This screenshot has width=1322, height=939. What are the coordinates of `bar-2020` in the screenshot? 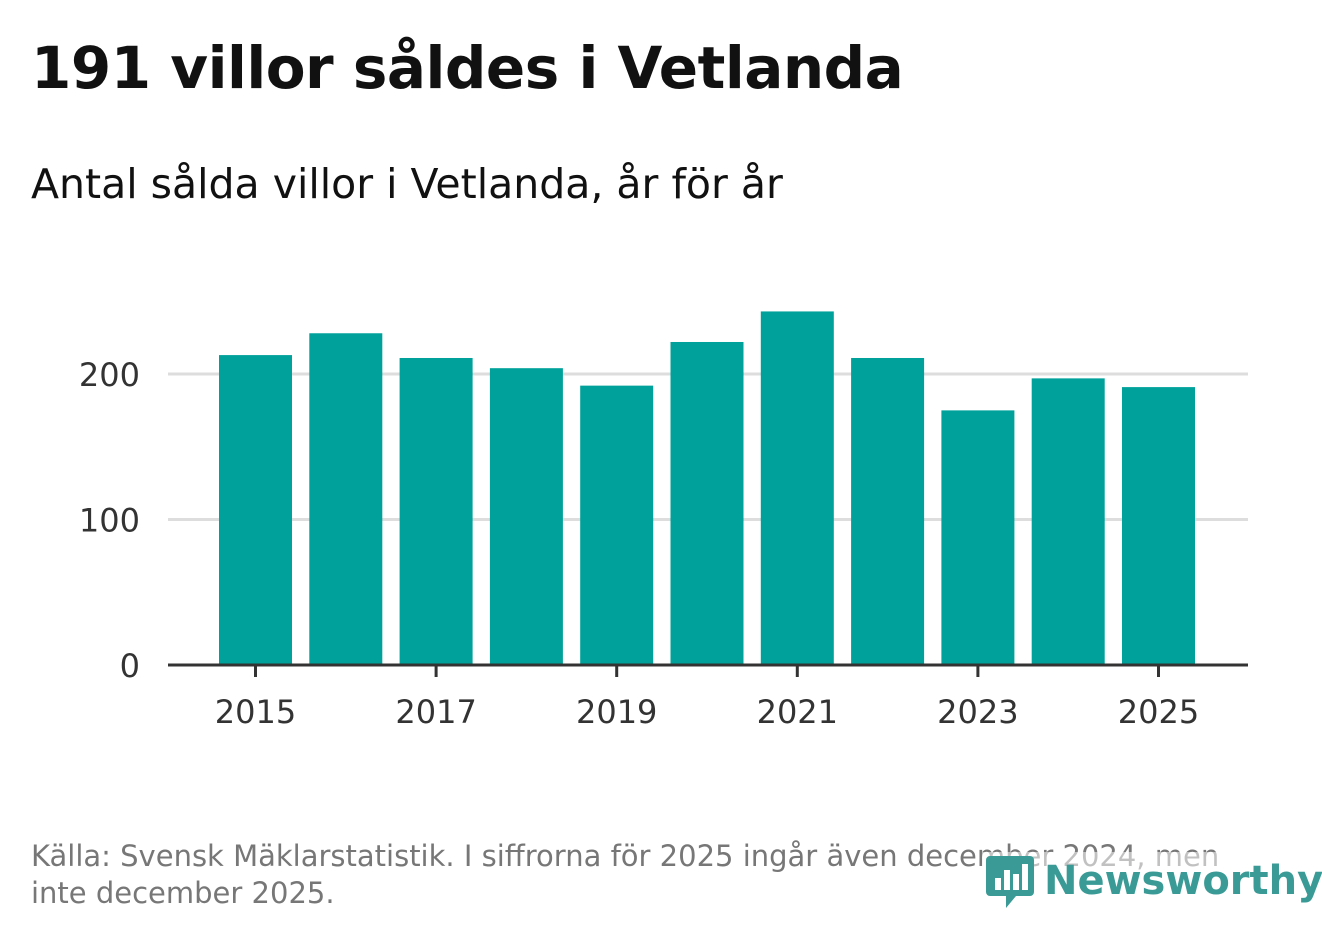 It's located at (707, 503).